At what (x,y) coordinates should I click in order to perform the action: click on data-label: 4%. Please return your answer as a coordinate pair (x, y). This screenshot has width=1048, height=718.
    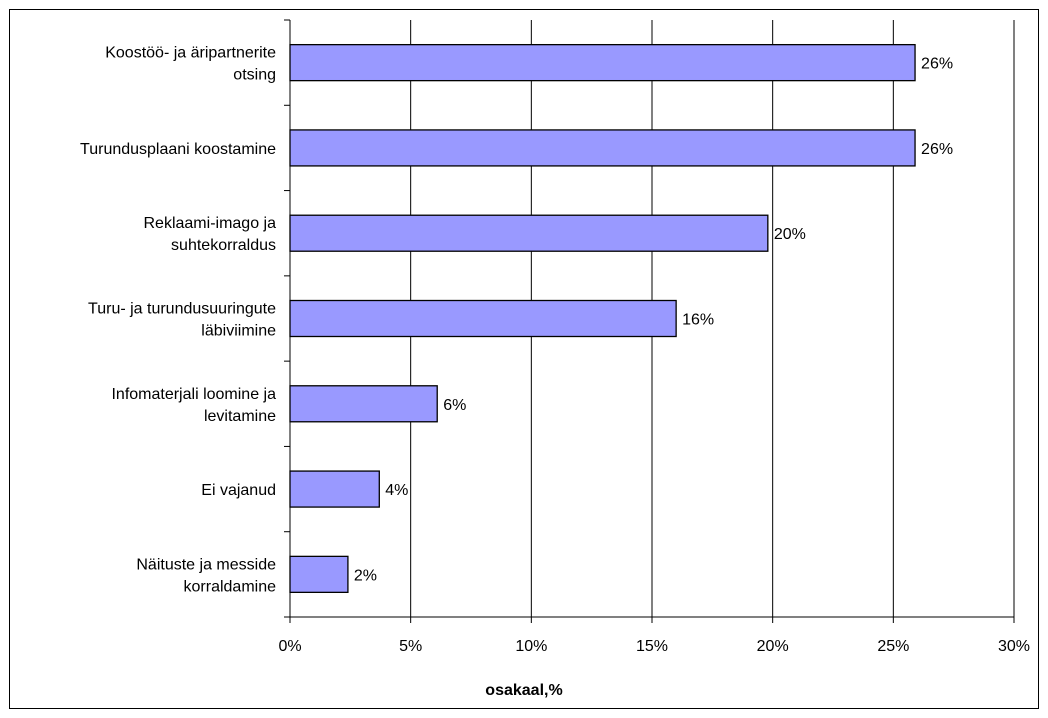
    Looking at the image, I should click on (396, 490).